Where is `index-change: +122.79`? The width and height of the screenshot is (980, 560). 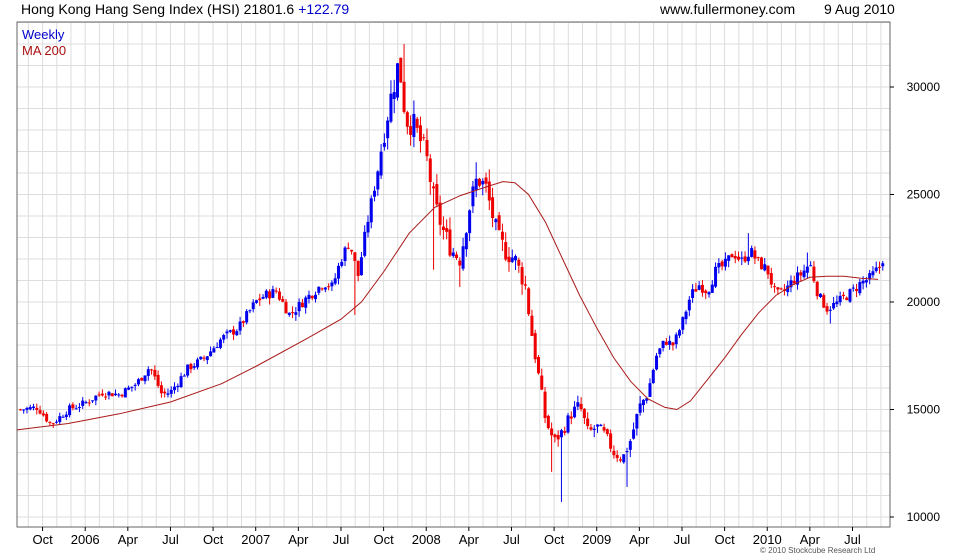
index-change: +122.79 is located at coordinates (324, 9).